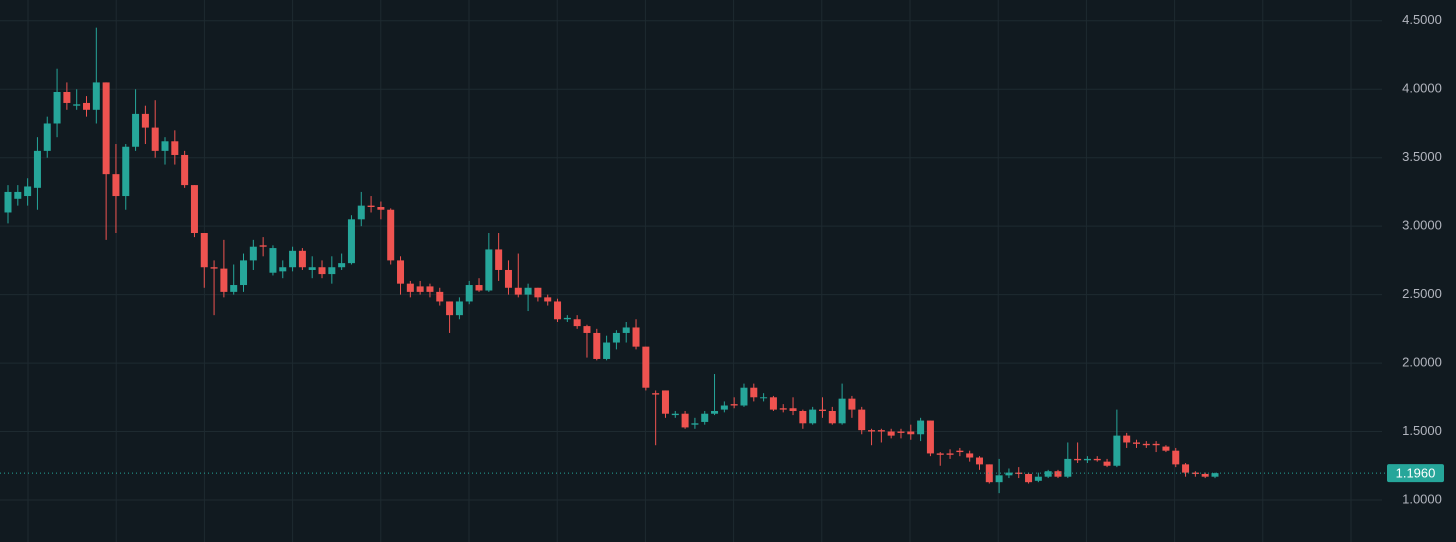  I want to click on last-price-label: 1.1960, so click(1416, 473).